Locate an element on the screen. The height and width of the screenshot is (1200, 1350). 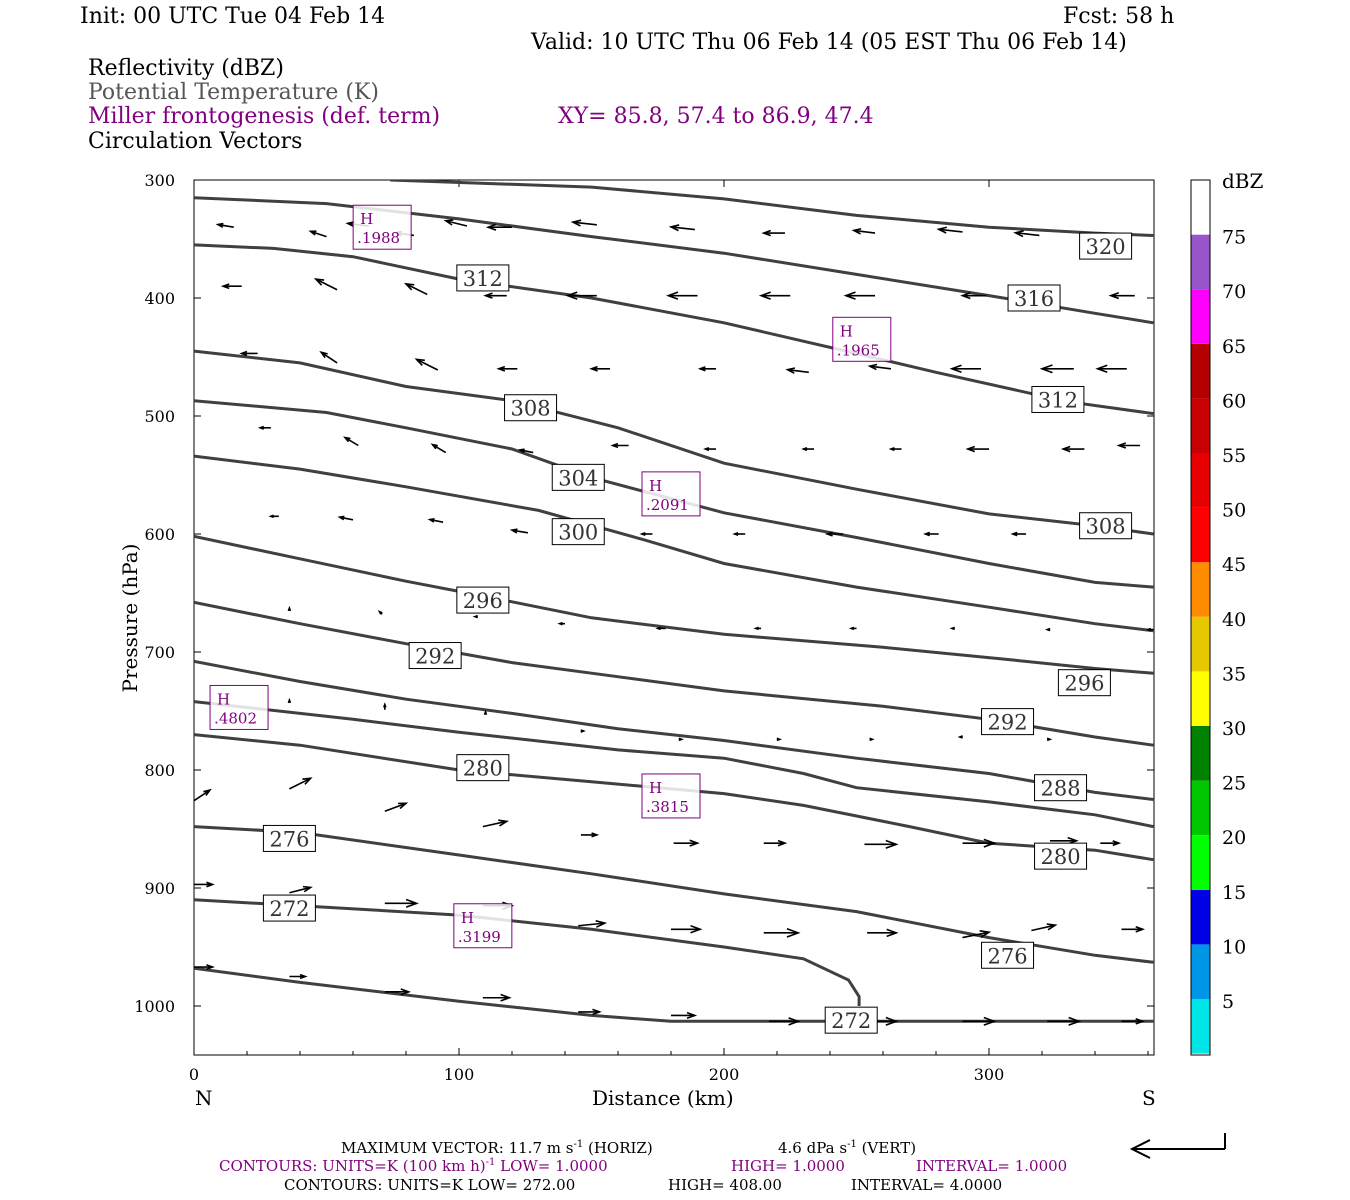
colorbar-label: 25 is located at coordinates (1234, 784).